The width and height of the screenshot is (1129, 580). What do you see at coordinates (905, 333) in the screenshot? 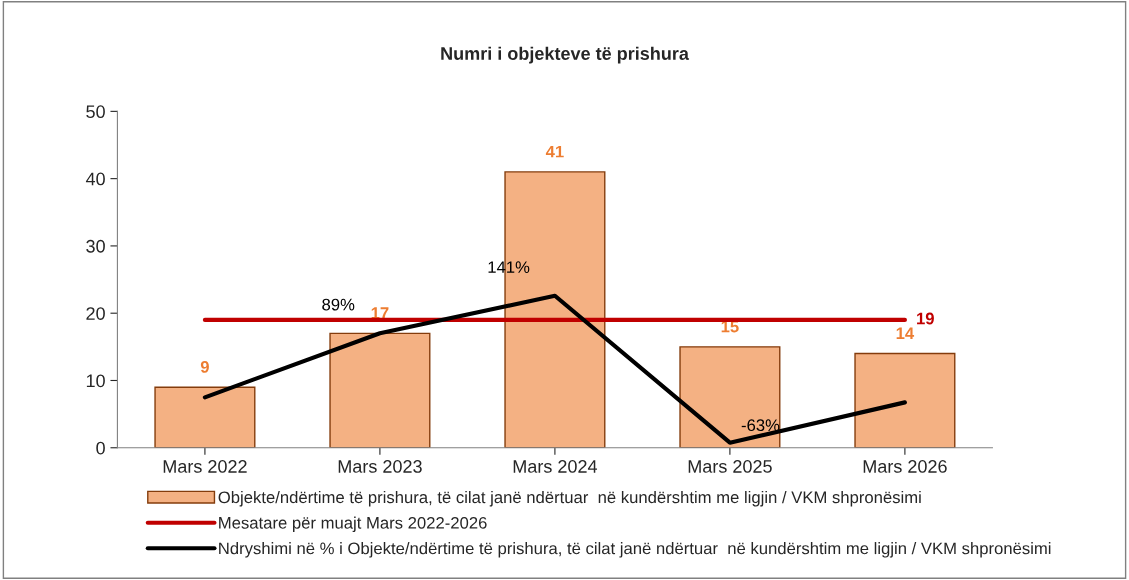
I see `data-label: 14` at bounding box center [905, 333].